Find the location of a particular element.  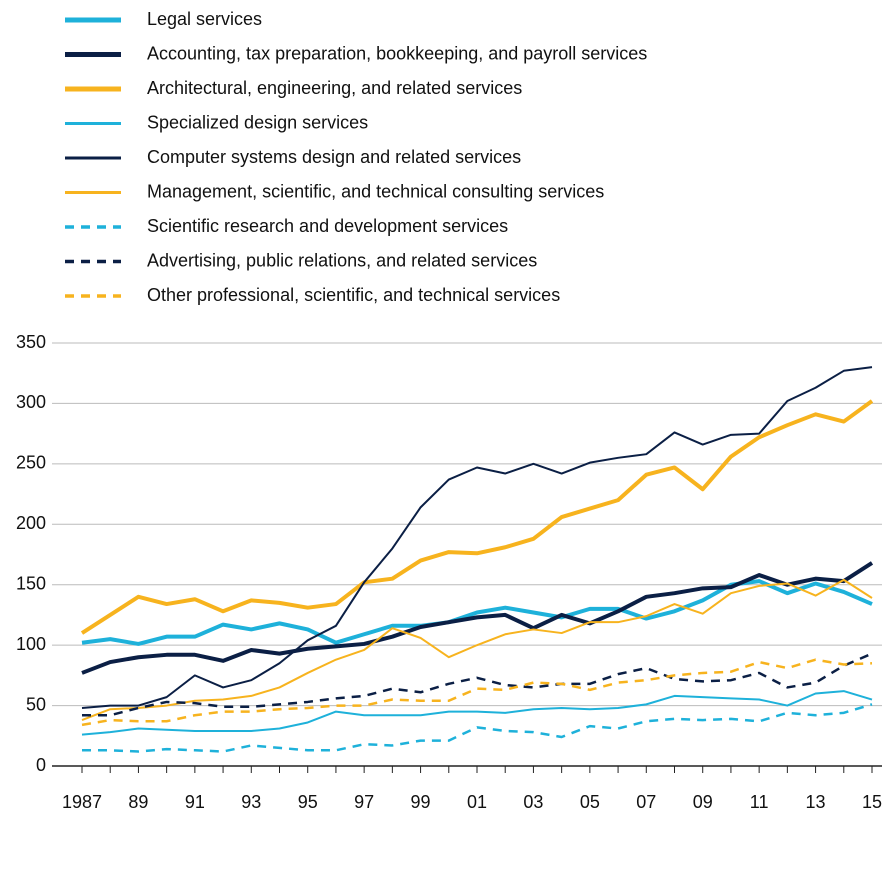

x-tick-label: 05 is located at coordinates (590, 802).